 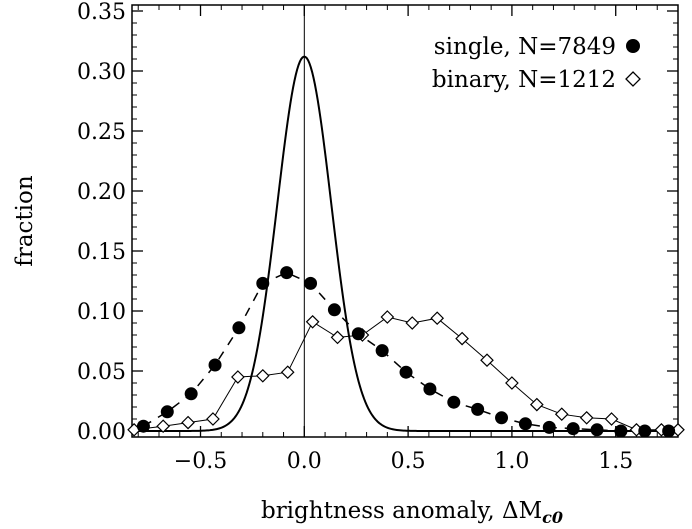 What do you see at coordinates (101, 222) in the screenshot?
I see `y-tick-labels: 0.00 0.05 0.10 0.15 0.20 0.25 0.30 0.35` at bounding box center [101, 222].